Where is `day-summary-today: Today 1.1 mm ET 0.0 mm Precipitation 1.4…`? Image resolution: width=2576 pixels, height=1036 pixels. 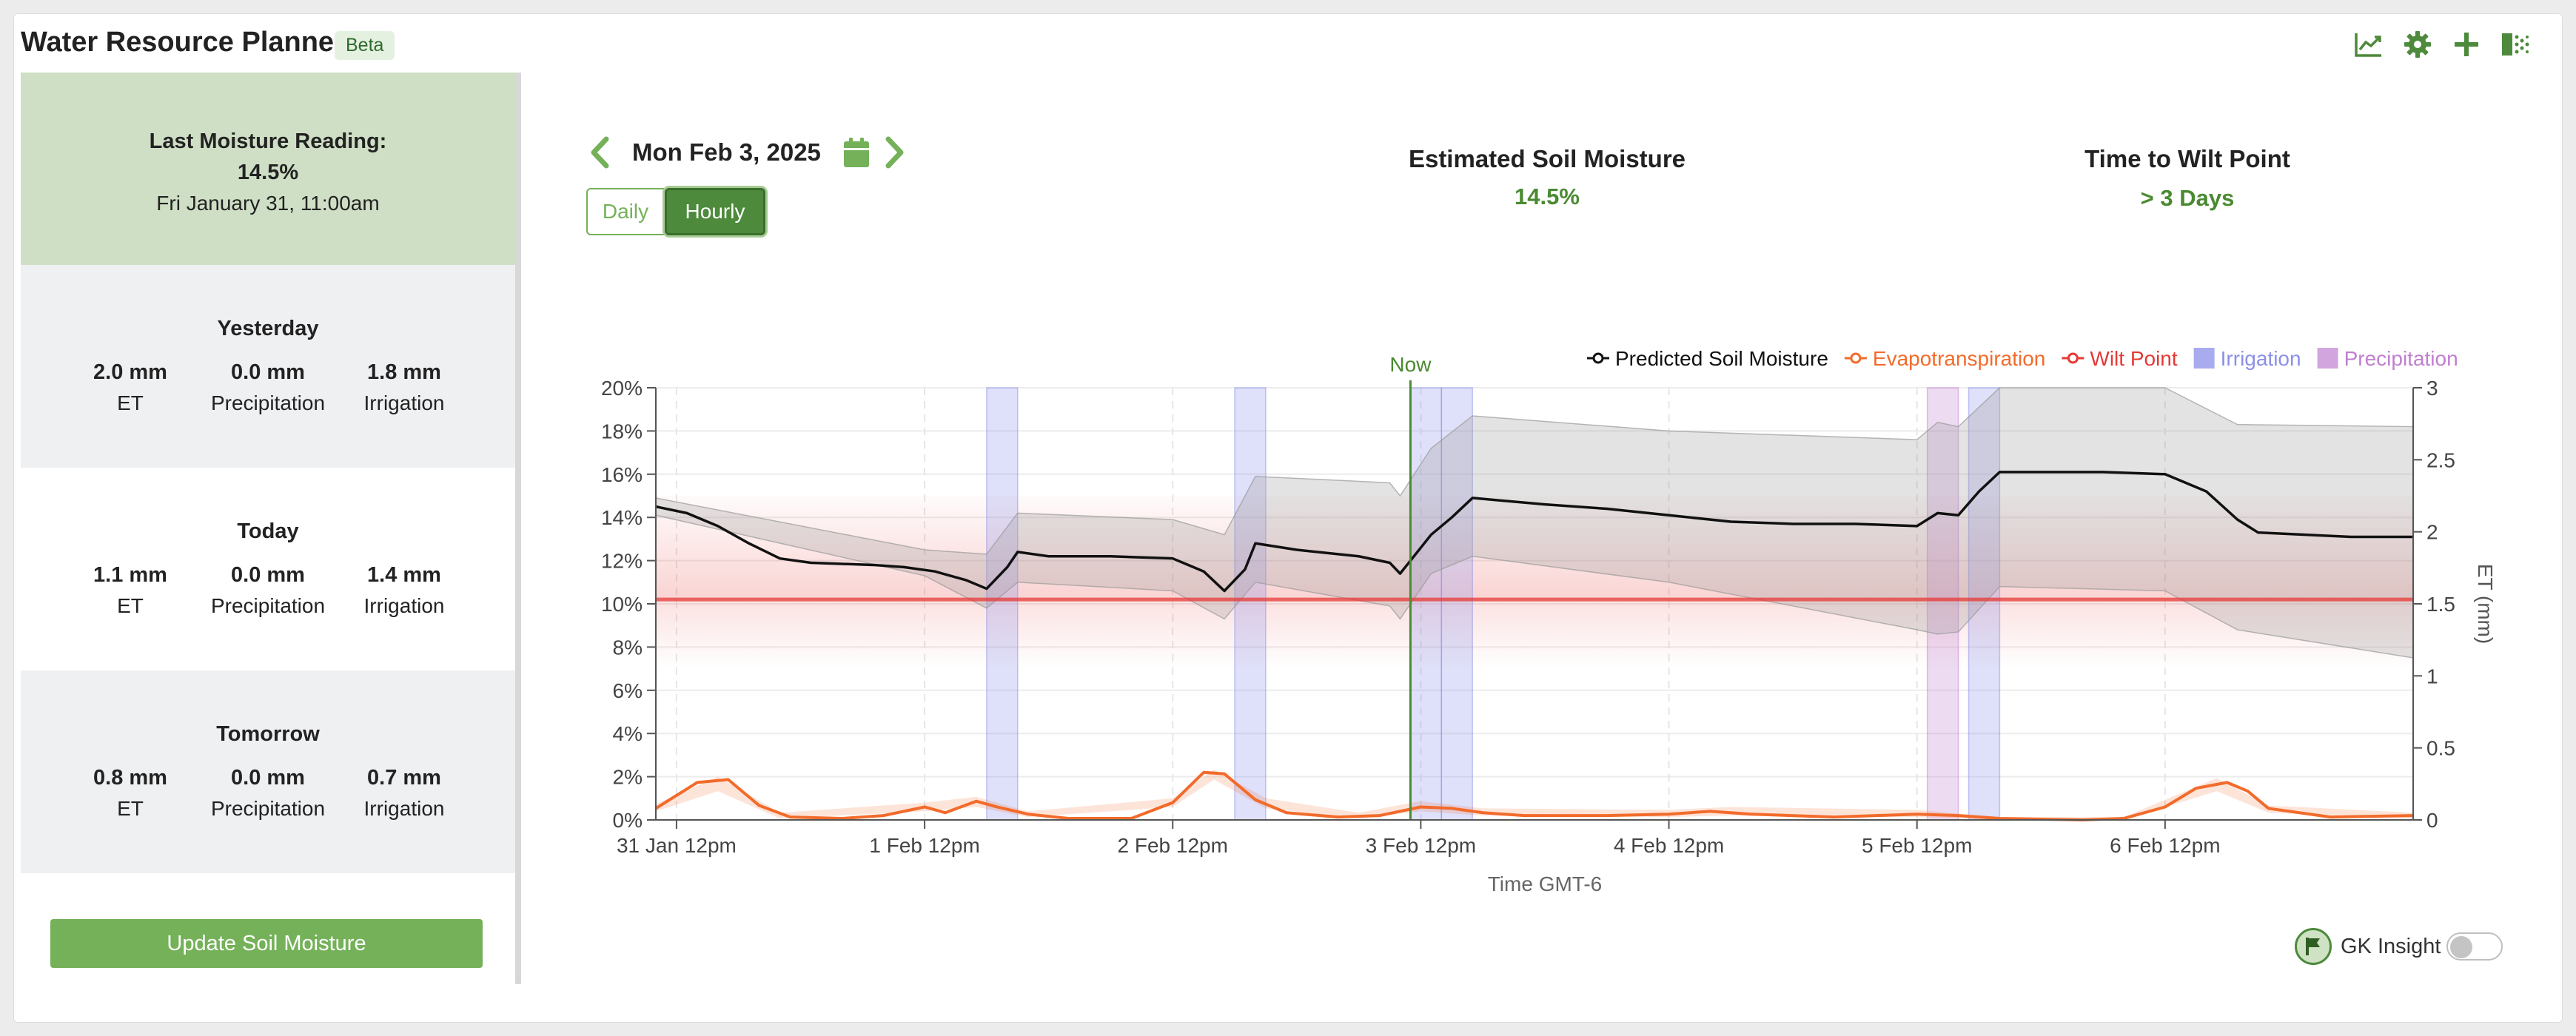 day-summary-today: Today 1.1 mm ET 0.0 mm Precipitation 1.4… is located at coordinates (268, 569).